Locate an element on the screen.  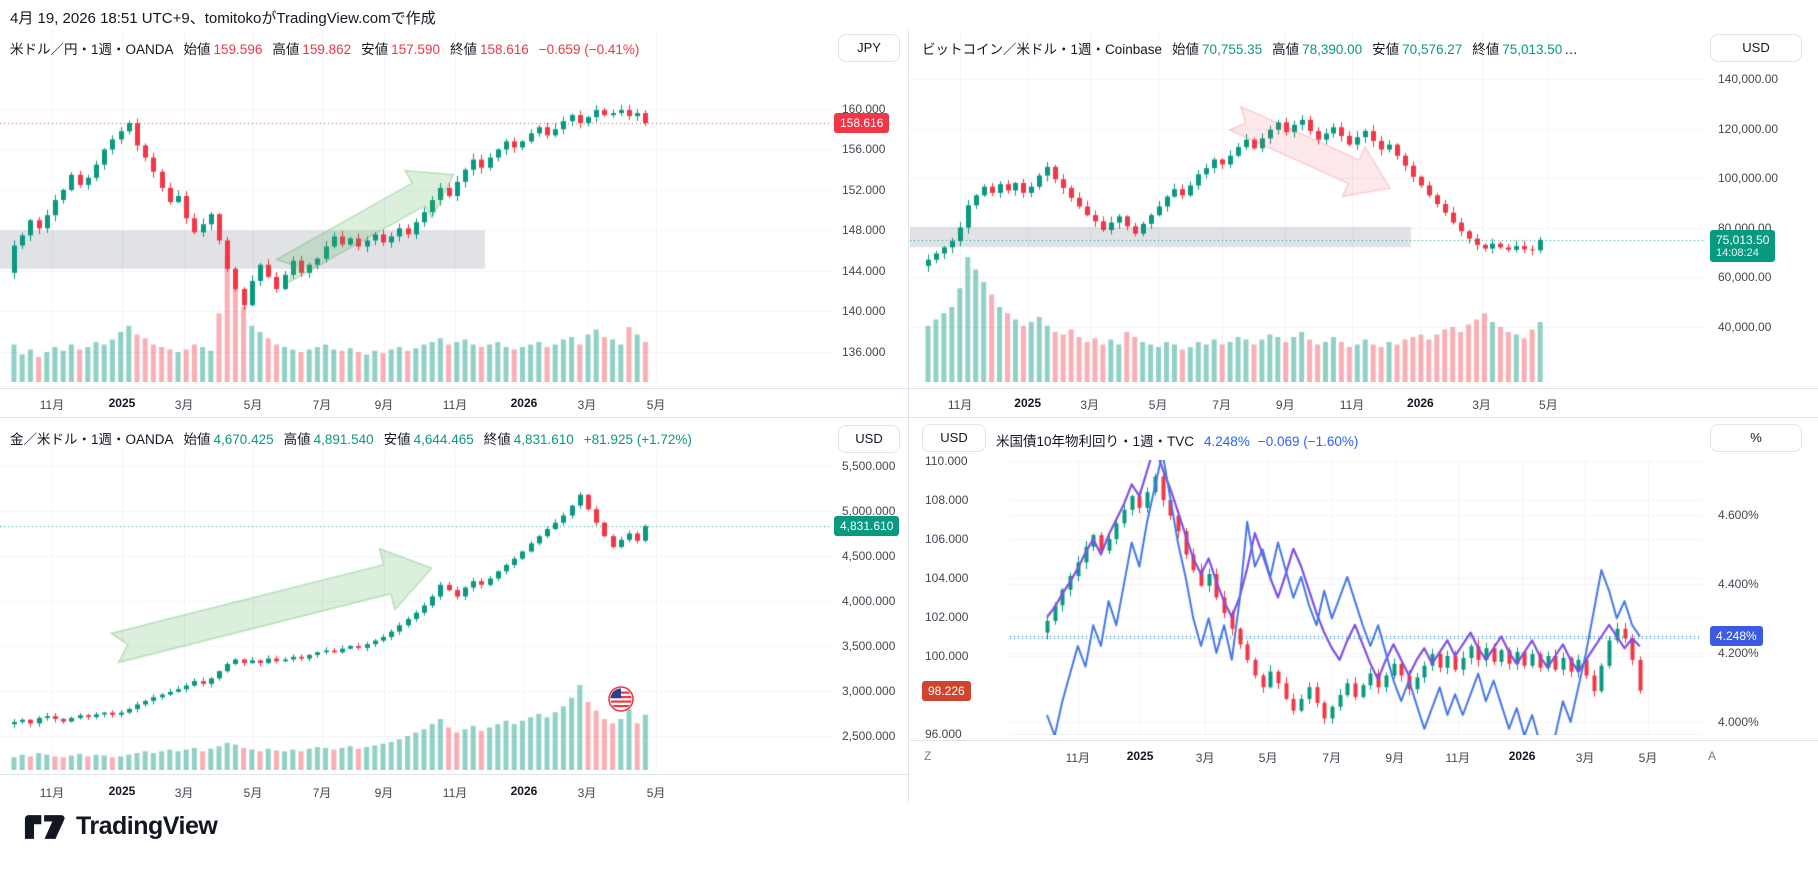
legend-value: 4.248% is located at coordinates (1227, 441).